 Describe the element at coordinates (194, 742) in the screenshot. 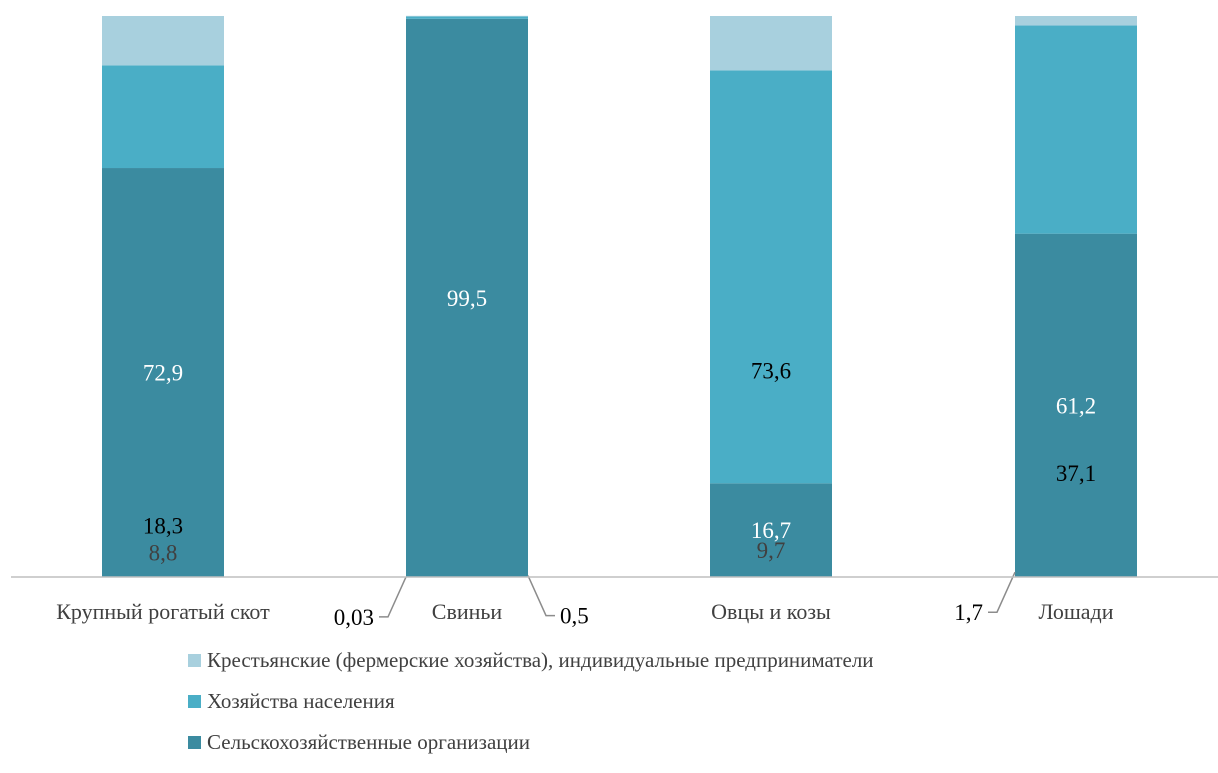

I see `legend-swatch-org` at that location.